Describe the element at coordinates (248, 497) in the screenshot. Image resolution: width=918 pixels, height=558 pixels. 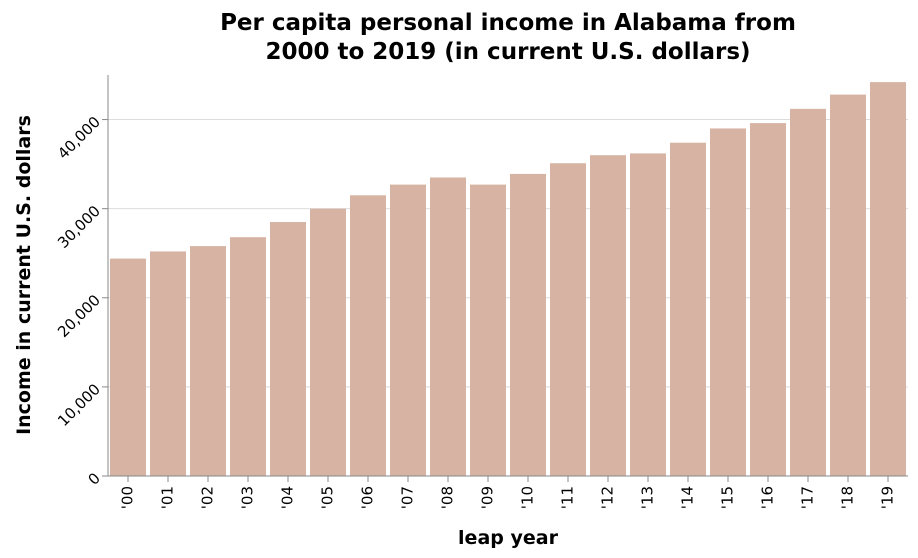
I see `x-tick-label: '03` at that location.